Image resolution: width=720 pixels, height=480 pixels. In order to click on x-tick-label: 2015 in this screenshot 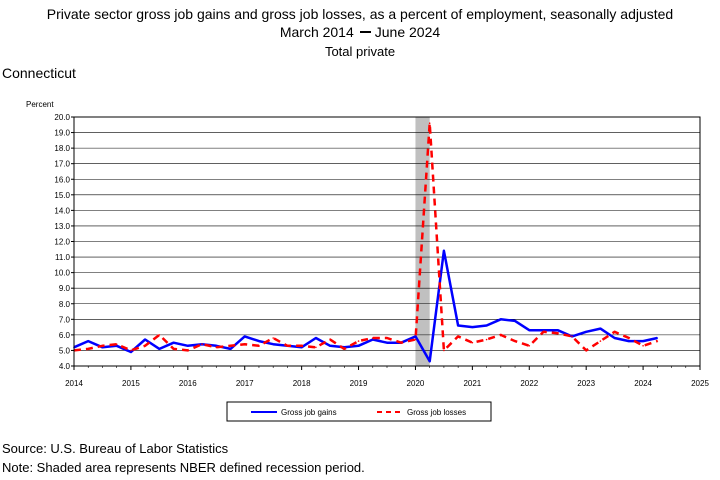, I will do `click(131, 383)`.